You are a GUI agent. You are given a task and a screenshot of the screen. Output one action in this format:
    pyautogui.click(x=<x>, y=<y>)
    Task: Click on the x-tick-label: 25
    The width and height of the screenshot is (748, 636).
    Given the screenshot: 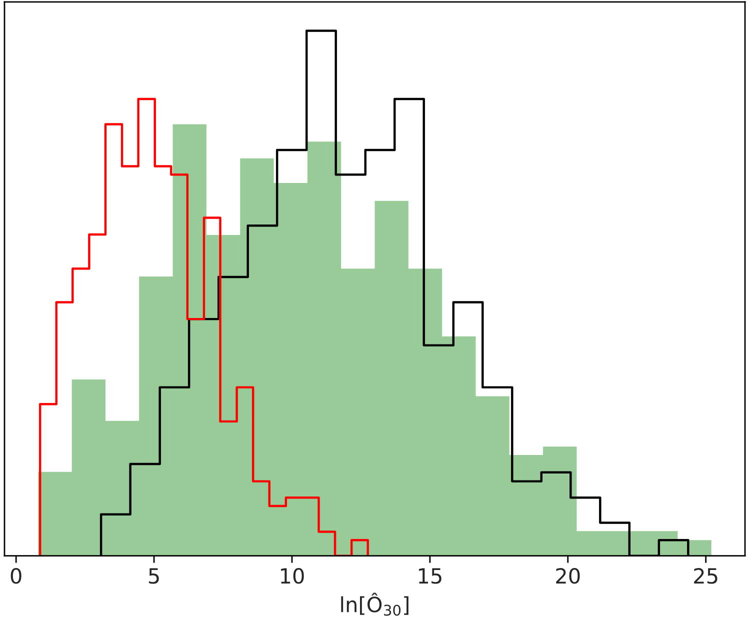 What is the action you would take?
    pyautogui.click(x=706, y=576)
    